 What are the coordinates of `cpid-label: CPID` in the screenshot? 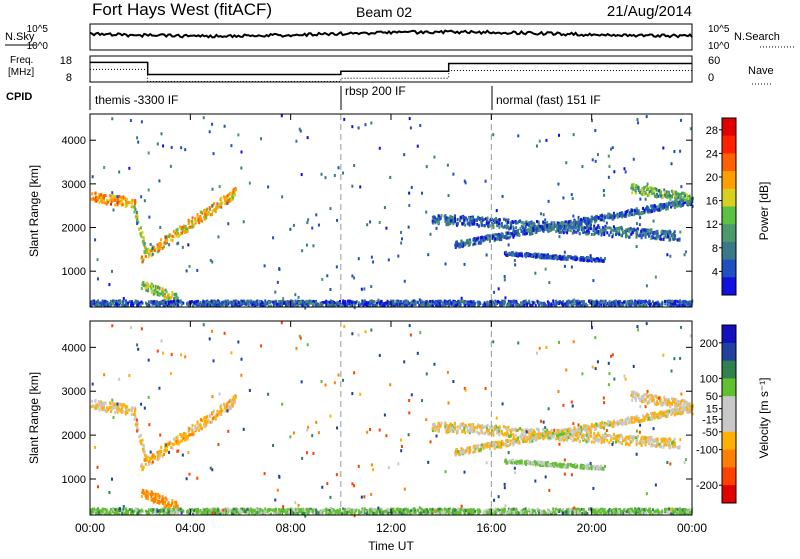 It's located at (19, 97).